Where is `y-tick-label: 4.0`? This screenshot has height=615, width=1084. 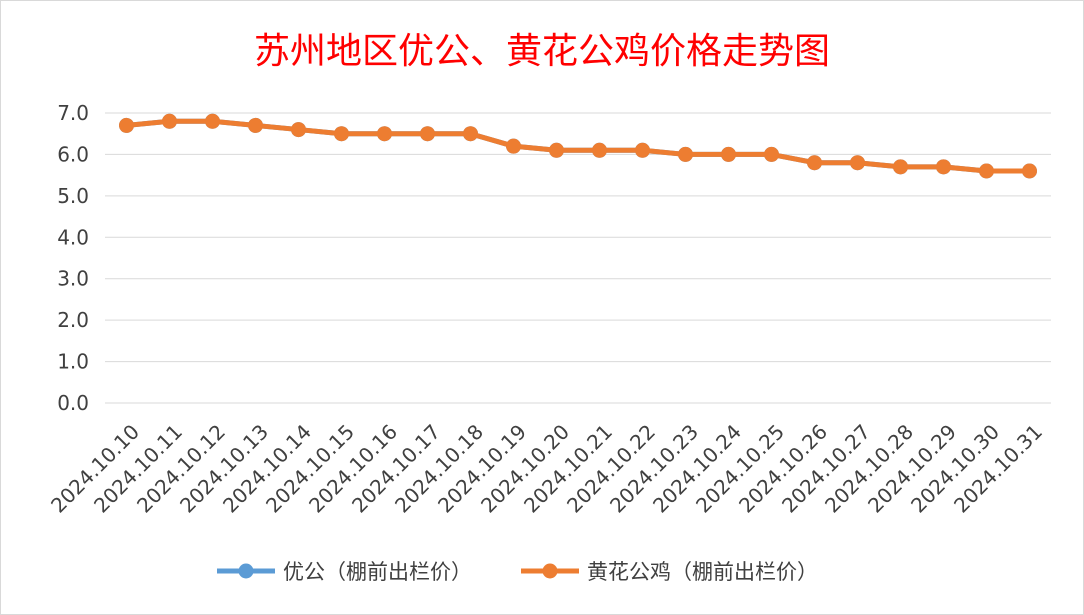 y-tick-label: 4.0 is located at coordinates (73, 237).